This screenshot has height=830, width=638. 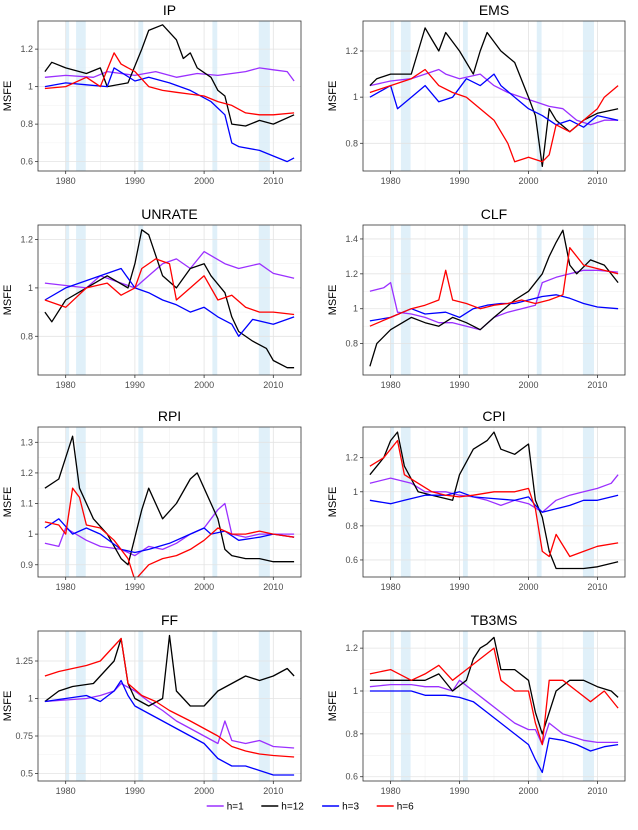 I want to click on legend: h=1 h=12 h=3 h=6, so click(x=310, y=807).